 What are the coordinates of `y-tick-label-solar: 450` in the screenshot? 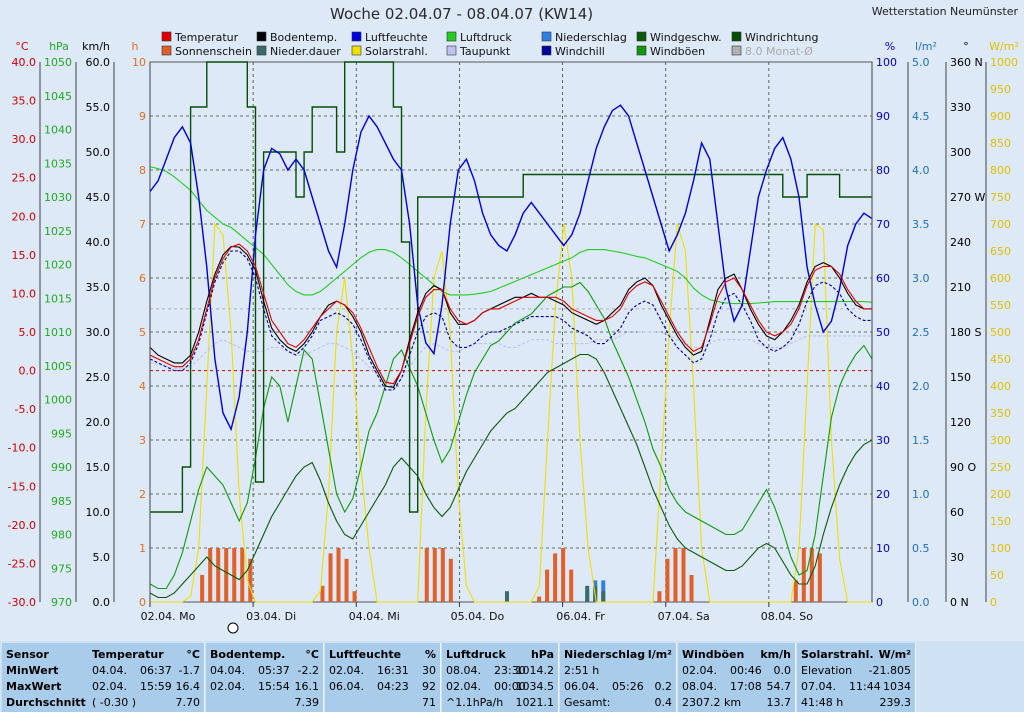 It's located at (1000, 359).